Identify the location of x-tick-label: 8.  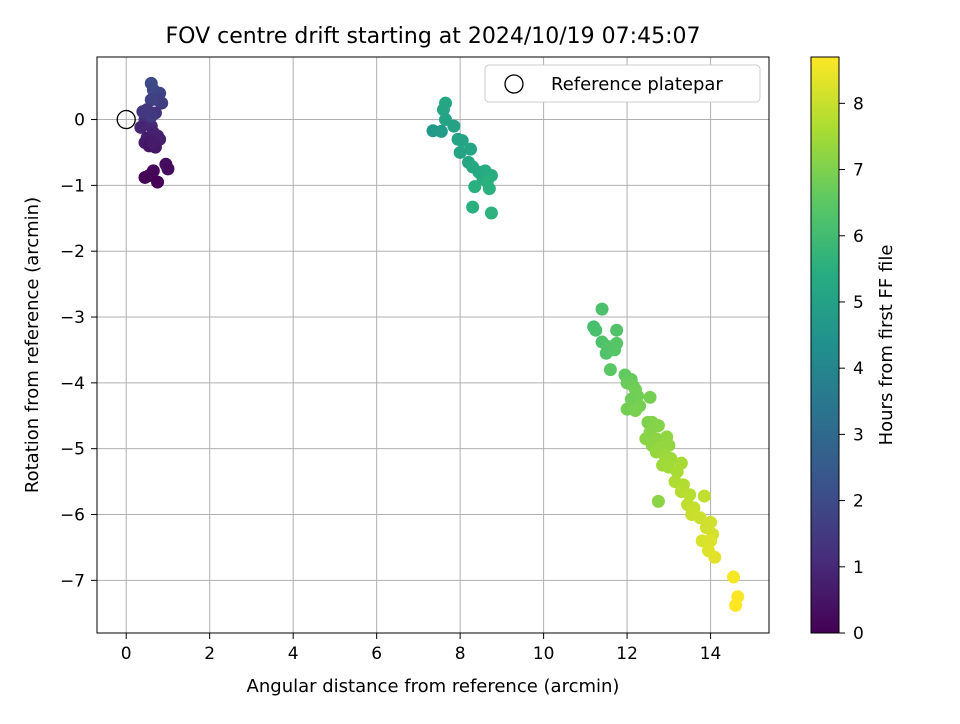
(460, 654).